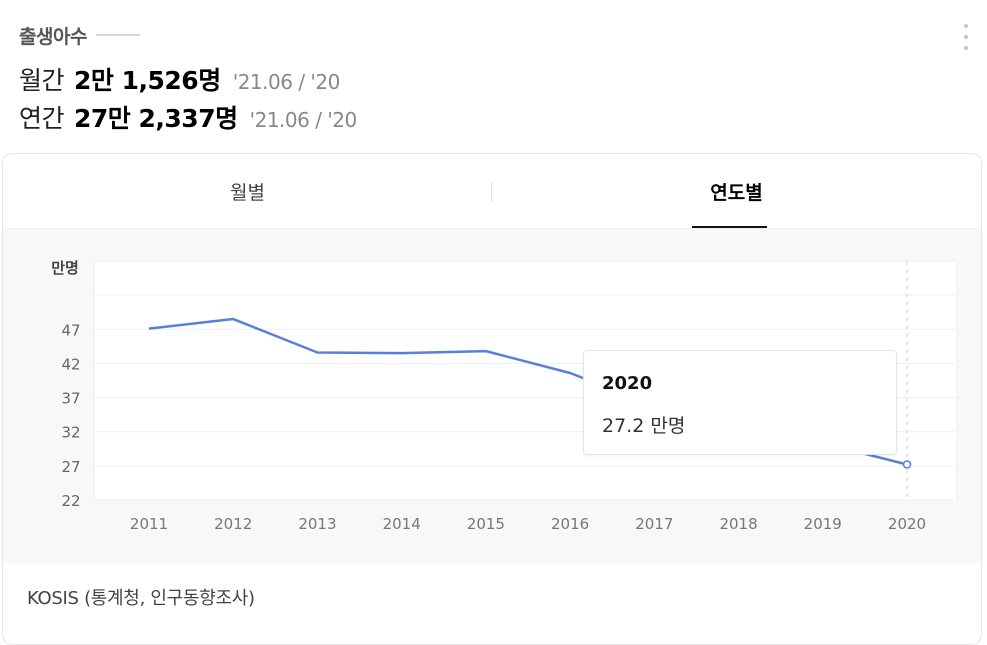 The image size is (987, 645). I want to click on tab-bar: 월별 연도별, so click(492, 191).